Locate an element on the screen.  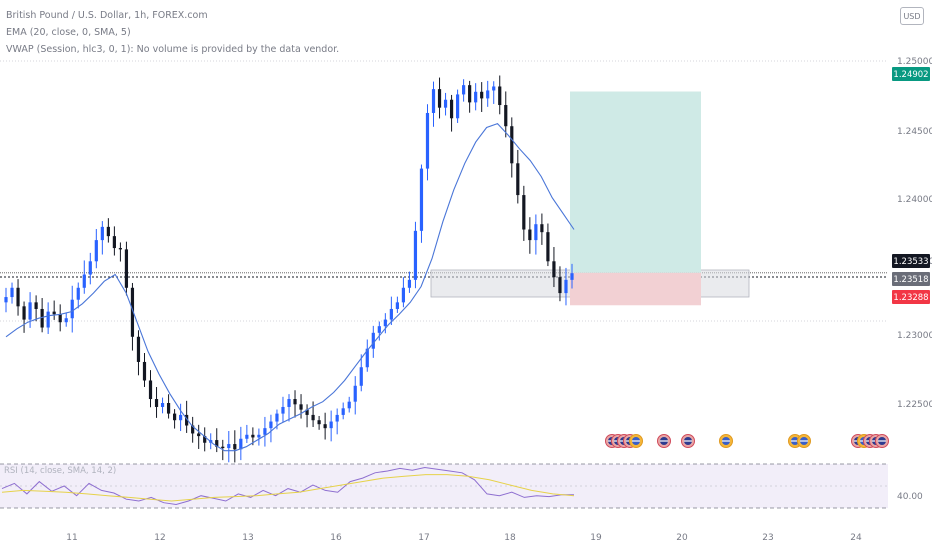
x-tick-label: 20 is located at coordinates (682, 538).